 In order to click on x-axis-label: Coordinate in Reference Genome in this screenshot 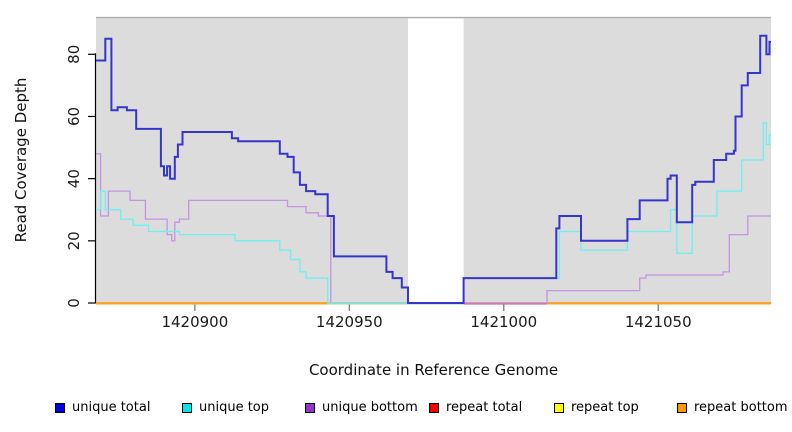, I will do `click(433, 370)`.